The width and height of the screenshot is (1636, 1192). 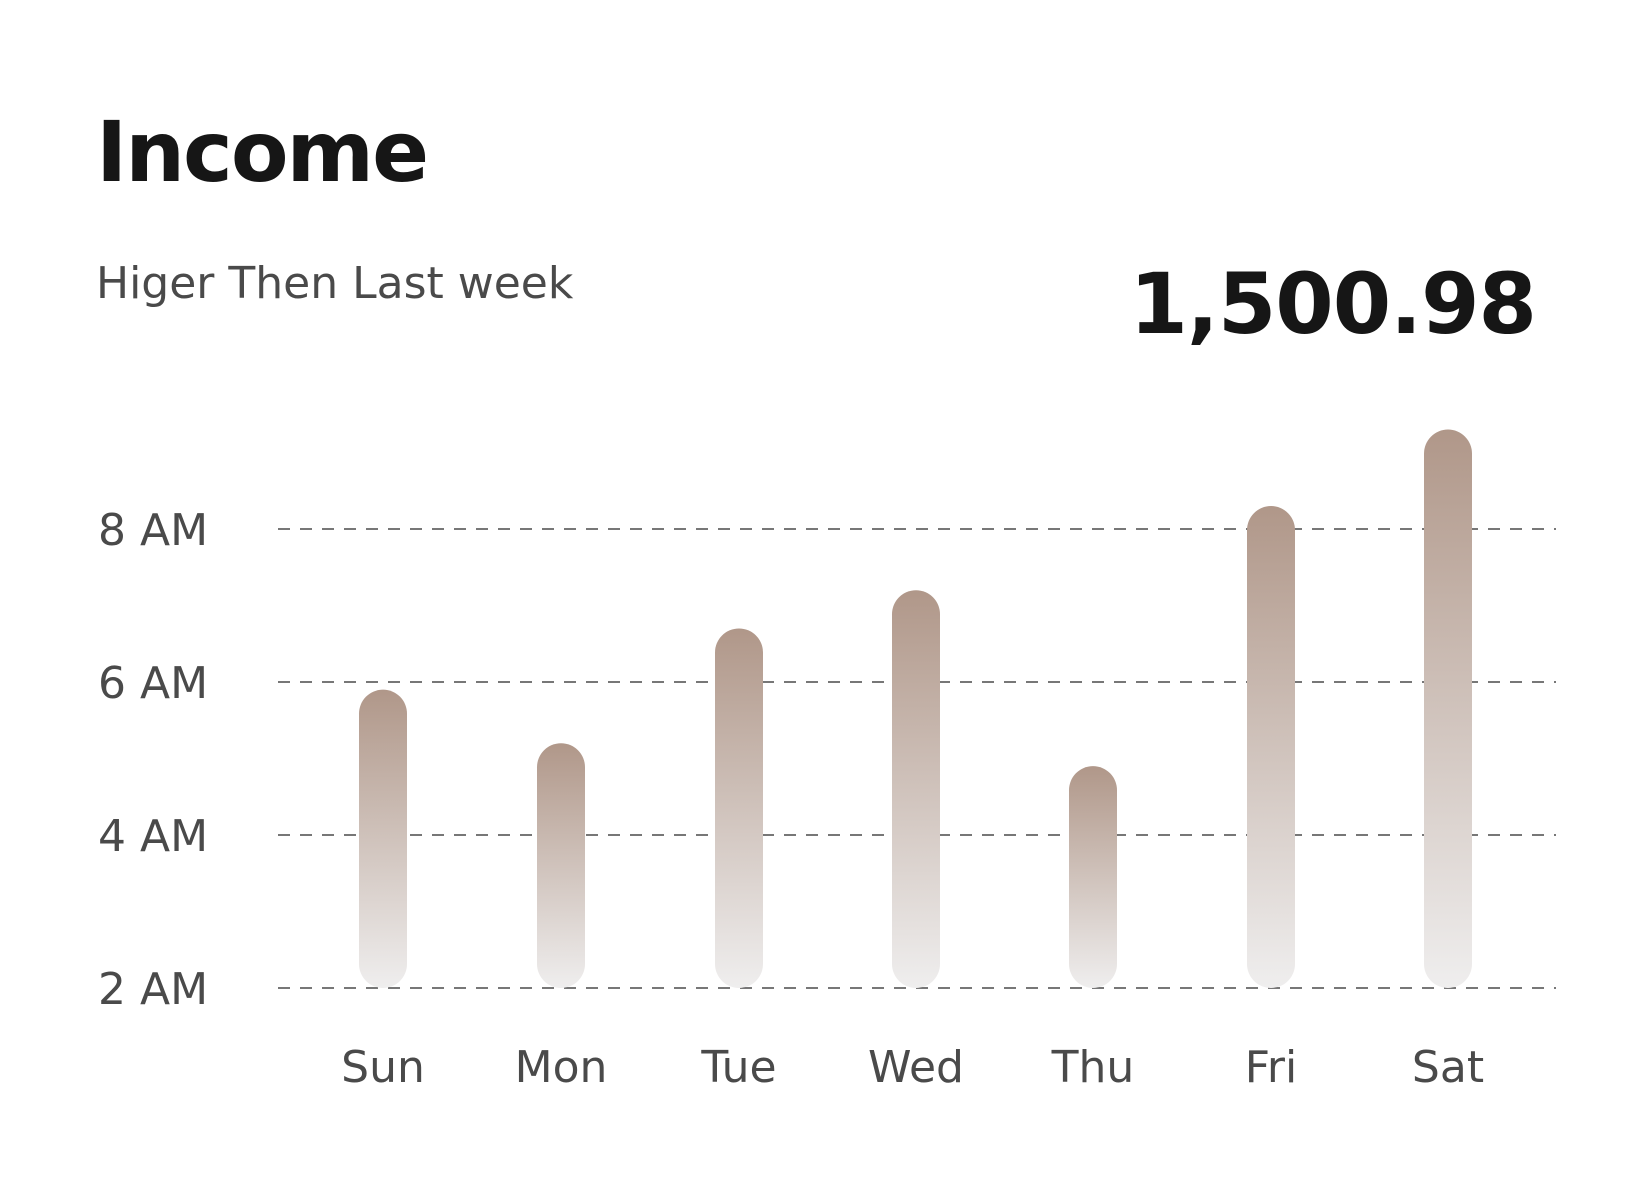 I want to click on x-tick-label-wed: Wed, so click(x=916, y=1067).